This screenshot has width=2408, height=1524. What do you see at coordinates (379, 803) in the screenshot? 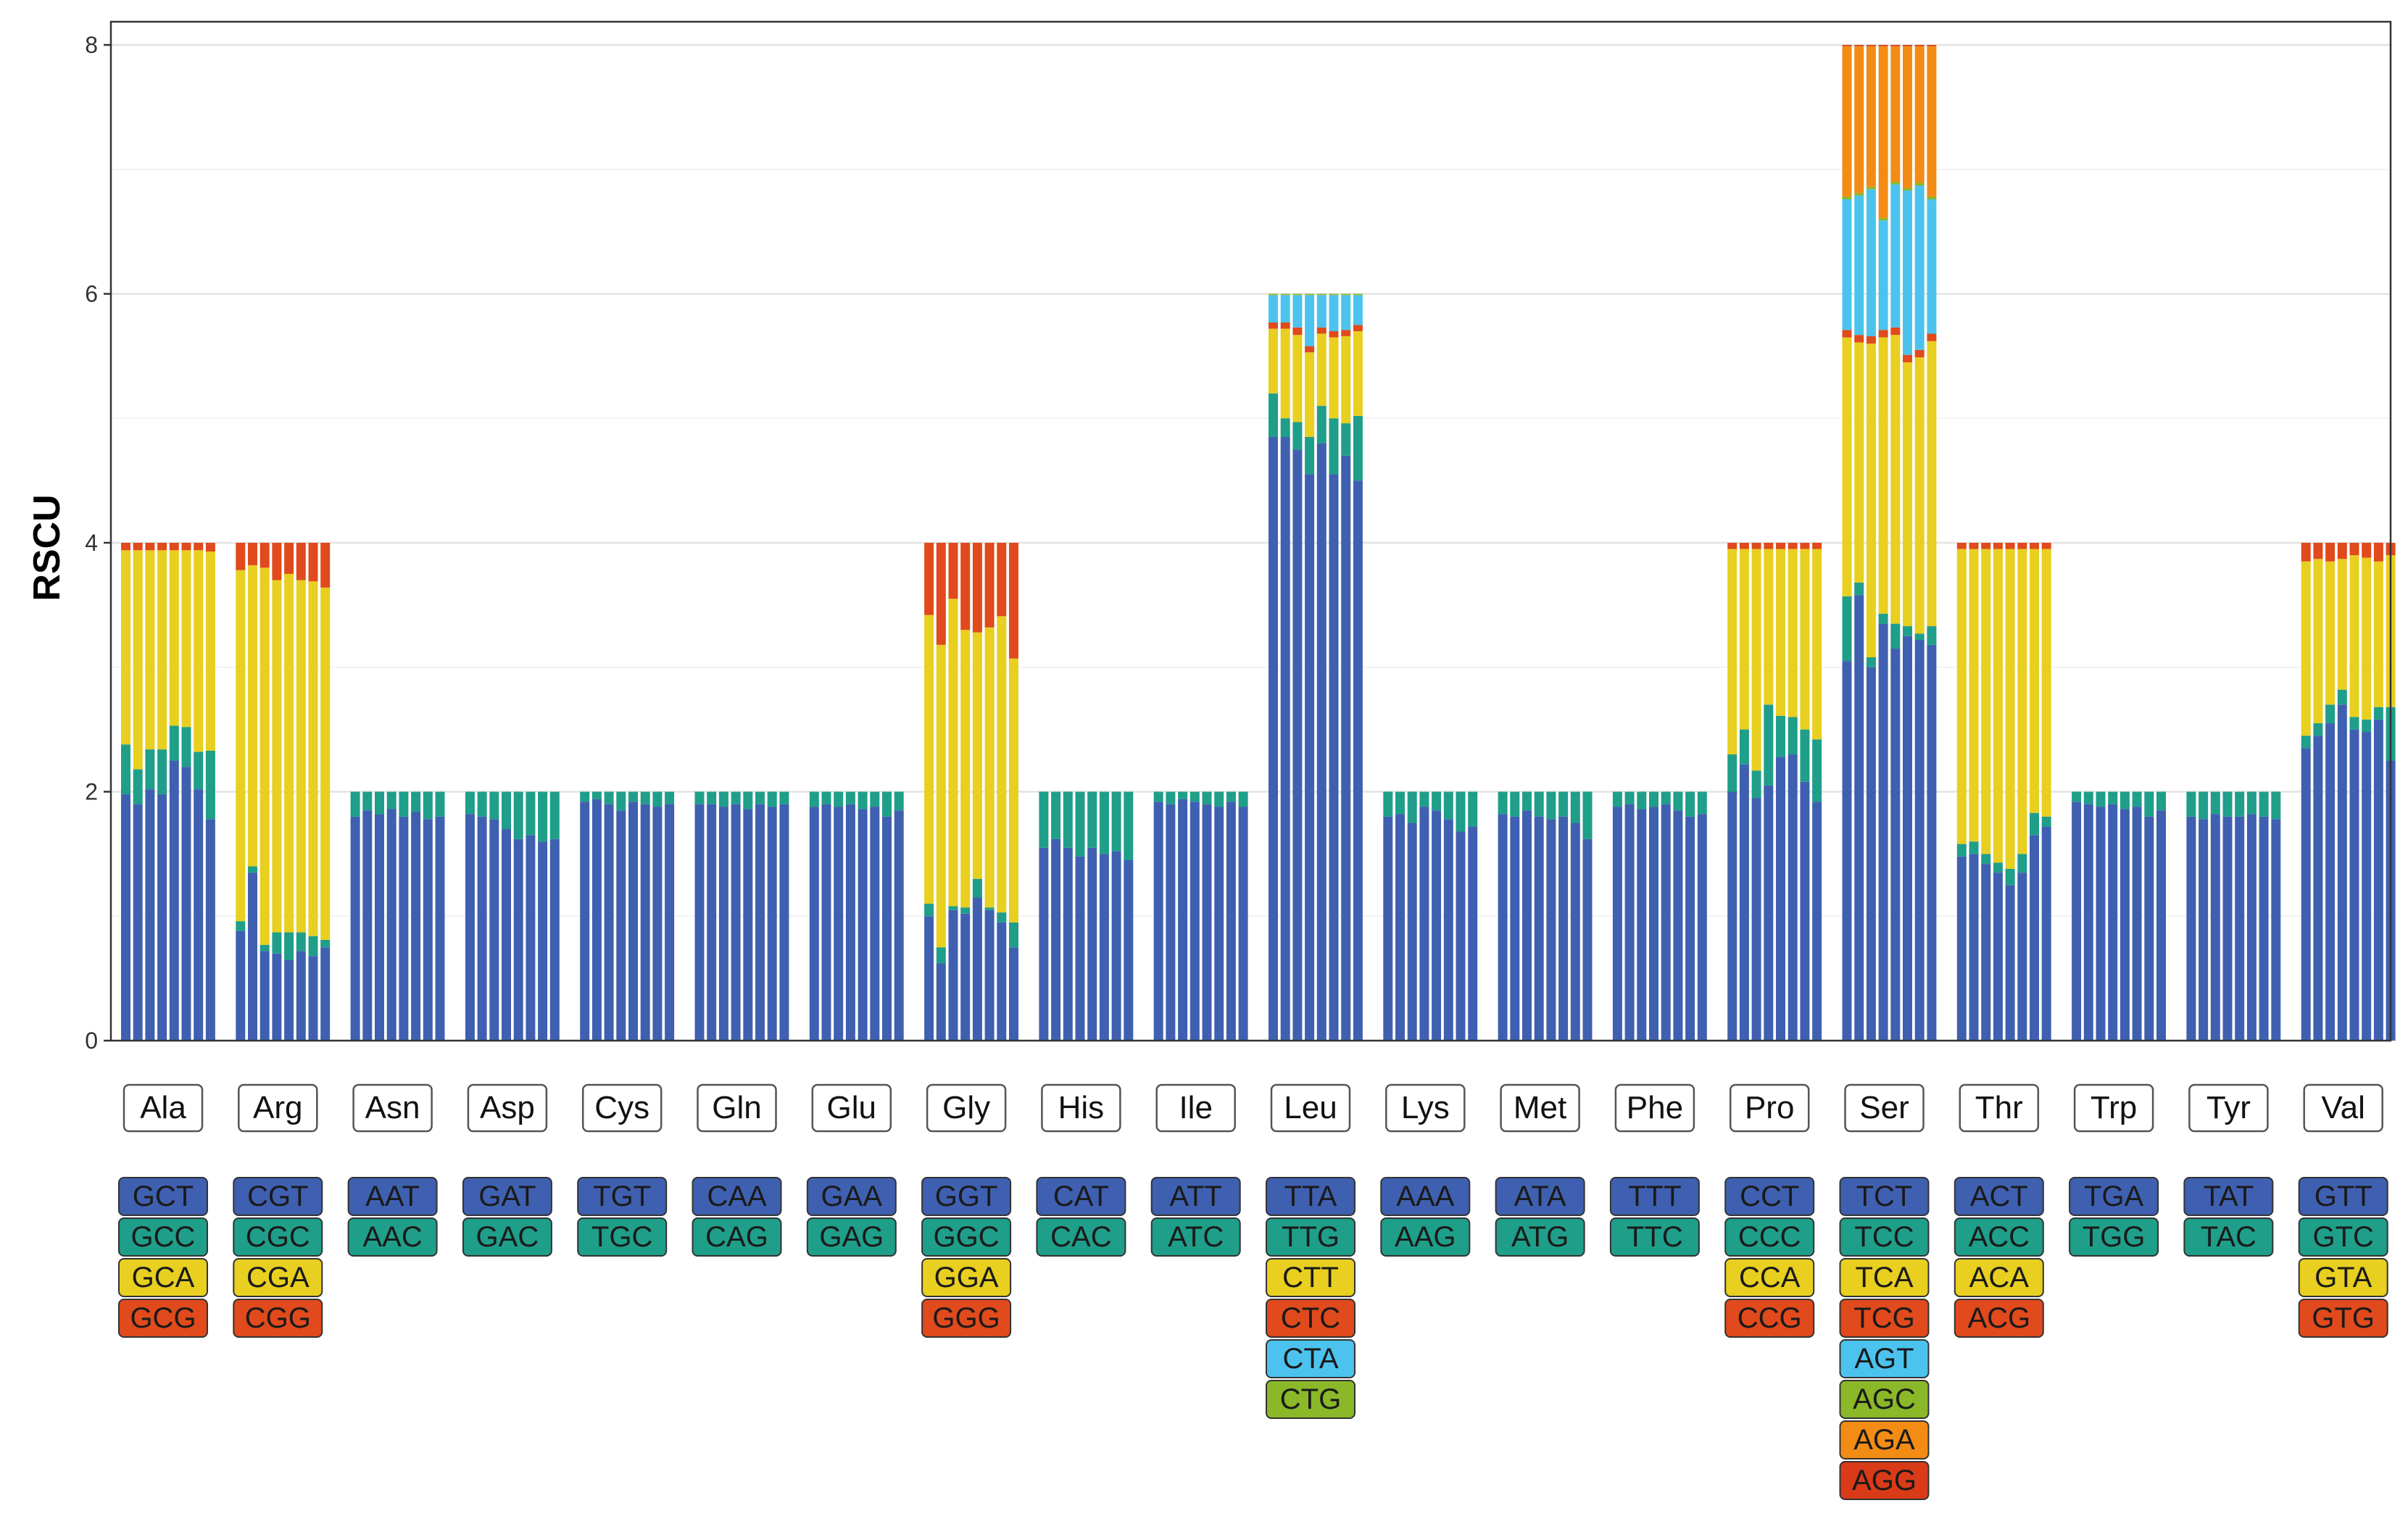
I see `bar-segment-aac` at bounding box center [379, 803].